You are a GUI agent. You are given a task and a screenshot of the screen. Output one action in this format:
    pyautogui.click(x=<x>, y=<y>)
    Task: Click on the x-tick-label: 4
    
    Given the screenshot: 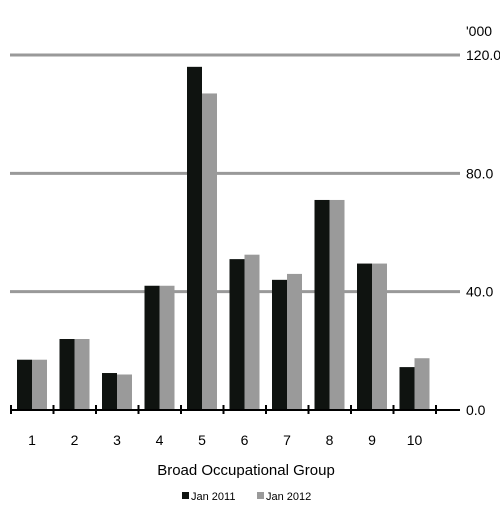 What is the action you would take?
    pyautogui.click(x=160, y=440)
    